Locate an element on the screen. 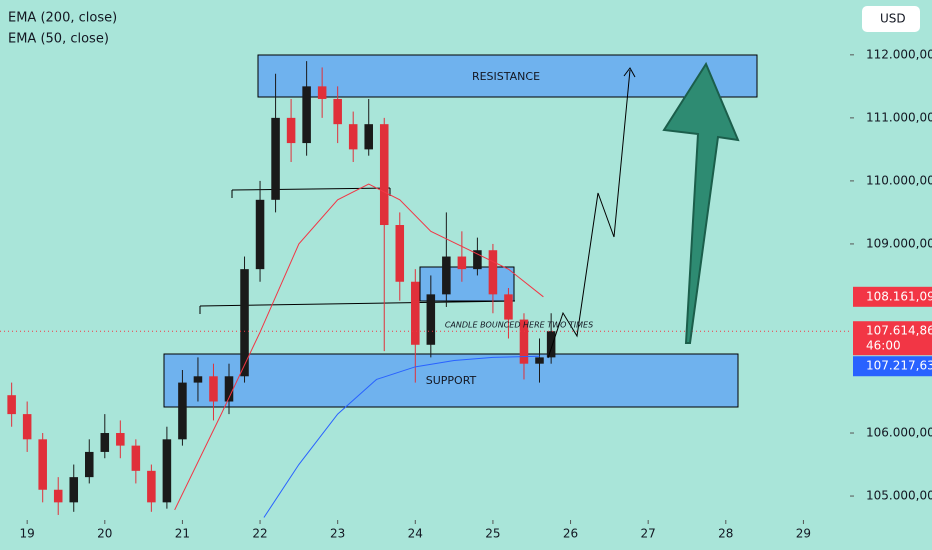  y-tick-label: 111.000,00 is located at coordinates (899, 117).